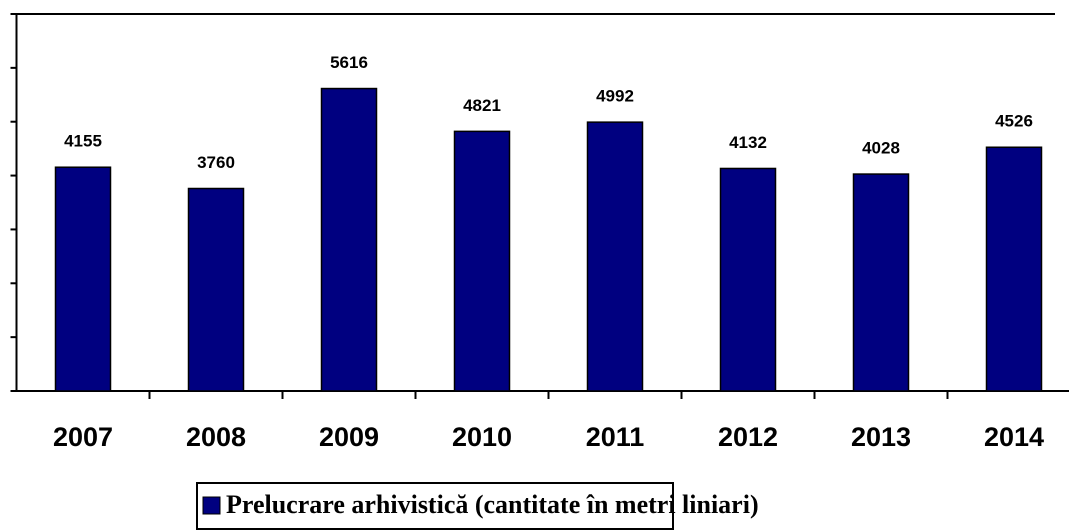 Image resolution: width=1069 pixels, height=531 pixels. Describe the element at coordinates (748, 437) in the screenshot. I see `x-tick-label: 2012` at that location.